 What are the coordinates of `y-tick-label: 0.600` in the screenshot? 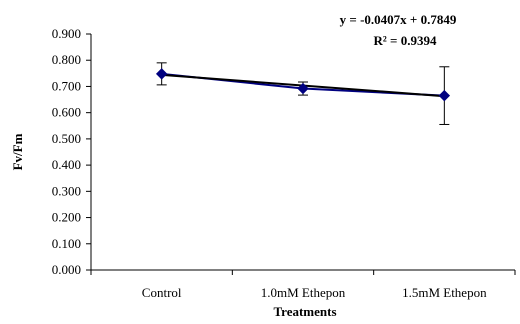 It's located at (66, 112).